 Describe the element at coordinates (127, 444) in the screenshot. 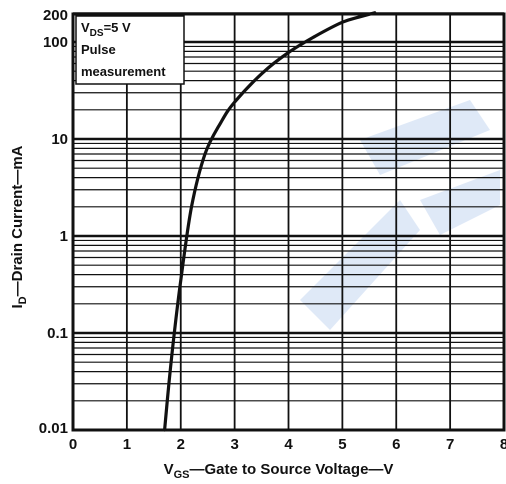

I see `x-tick-label: 1` at that location.